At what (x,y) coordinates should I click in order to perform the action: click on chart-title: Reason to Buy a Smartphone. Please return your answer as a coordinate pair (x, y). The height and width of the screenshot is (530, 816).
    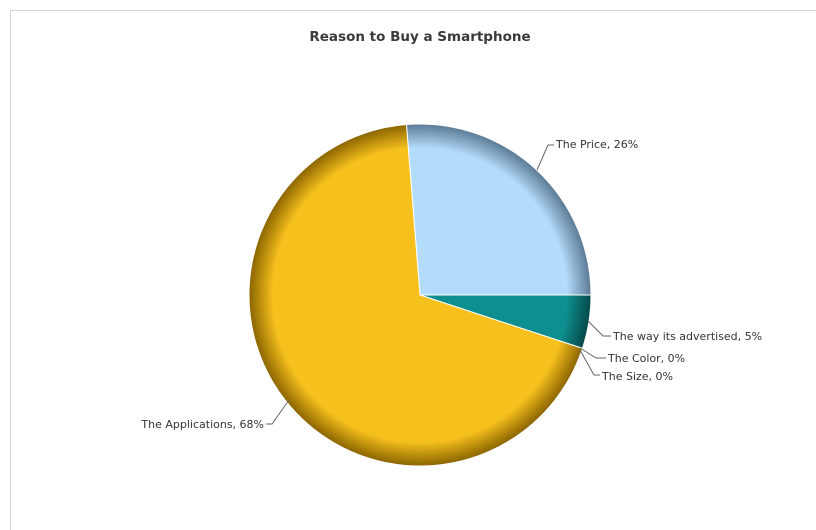
    Looking at the image, I should click on (419, 37).